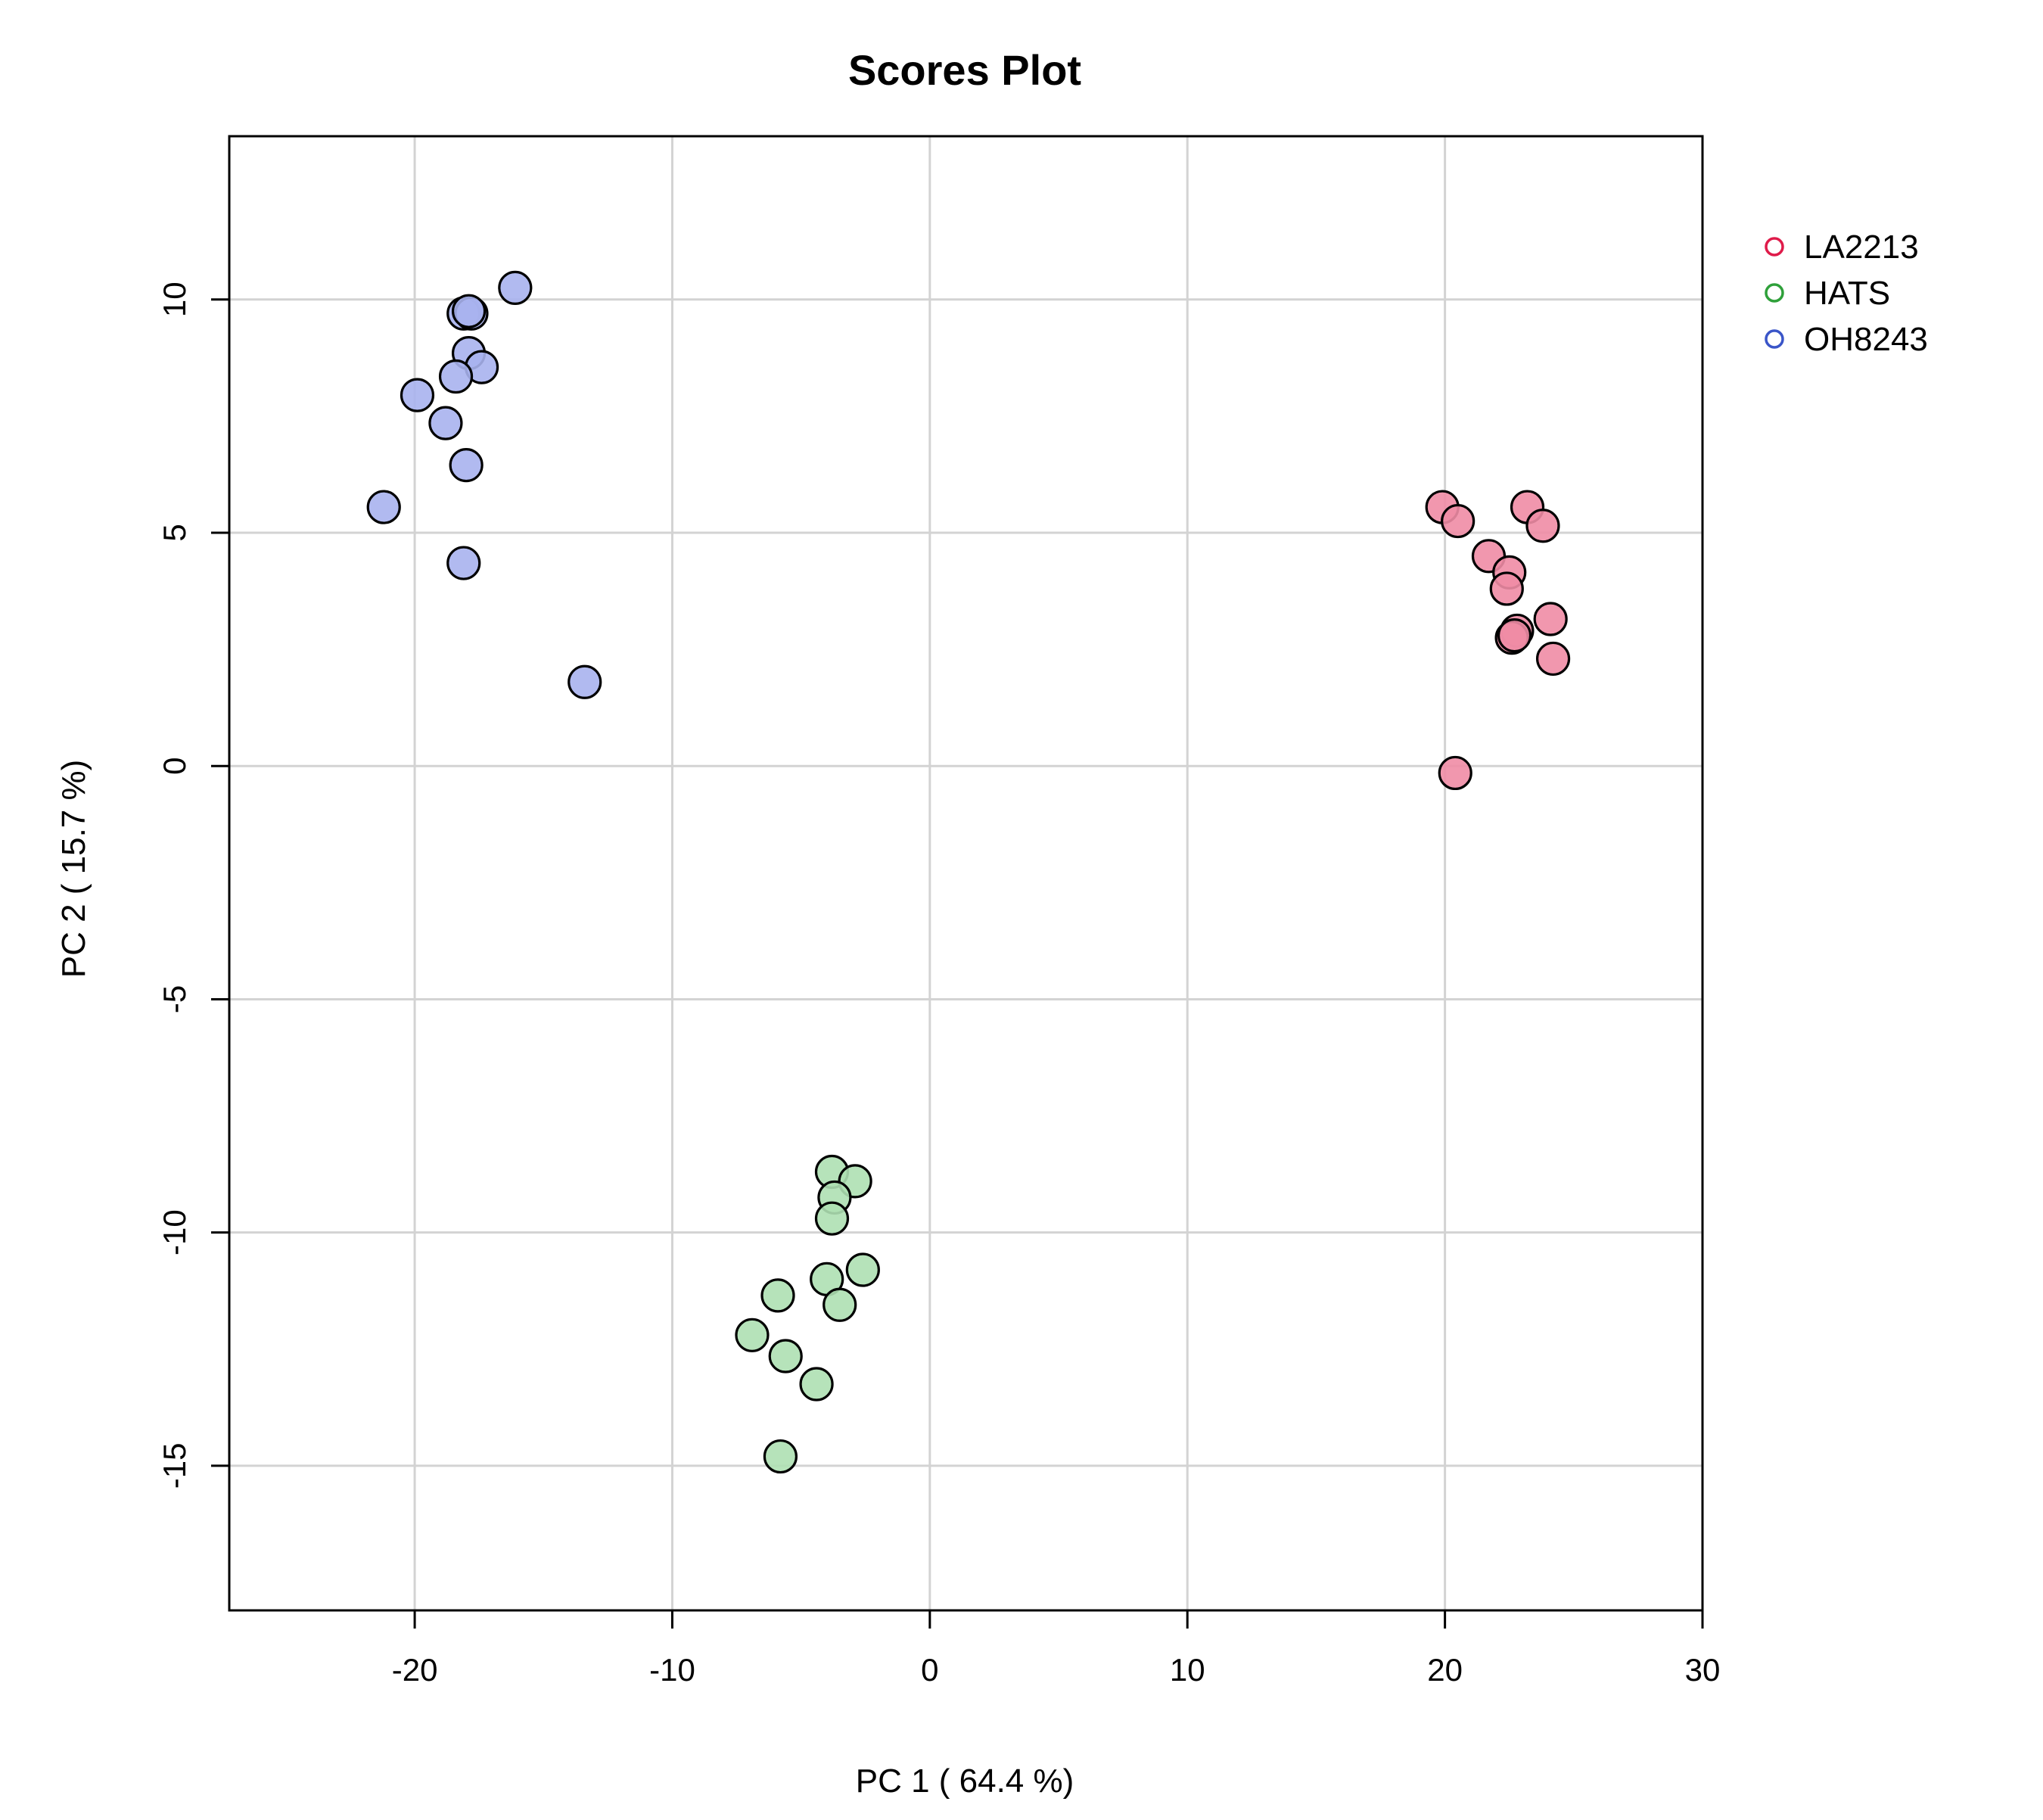 The image size is (2043, 1820). Describe the element at coordinates (929, 1670) in the screenshot. I see `x-tick-label: 0` at that location.